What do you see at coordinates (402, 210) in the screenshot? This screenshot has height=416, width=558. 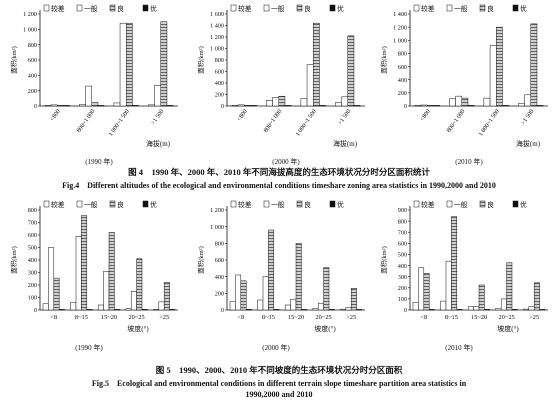 I see `y-tick-label: 900` at bounding box center [402, 210].